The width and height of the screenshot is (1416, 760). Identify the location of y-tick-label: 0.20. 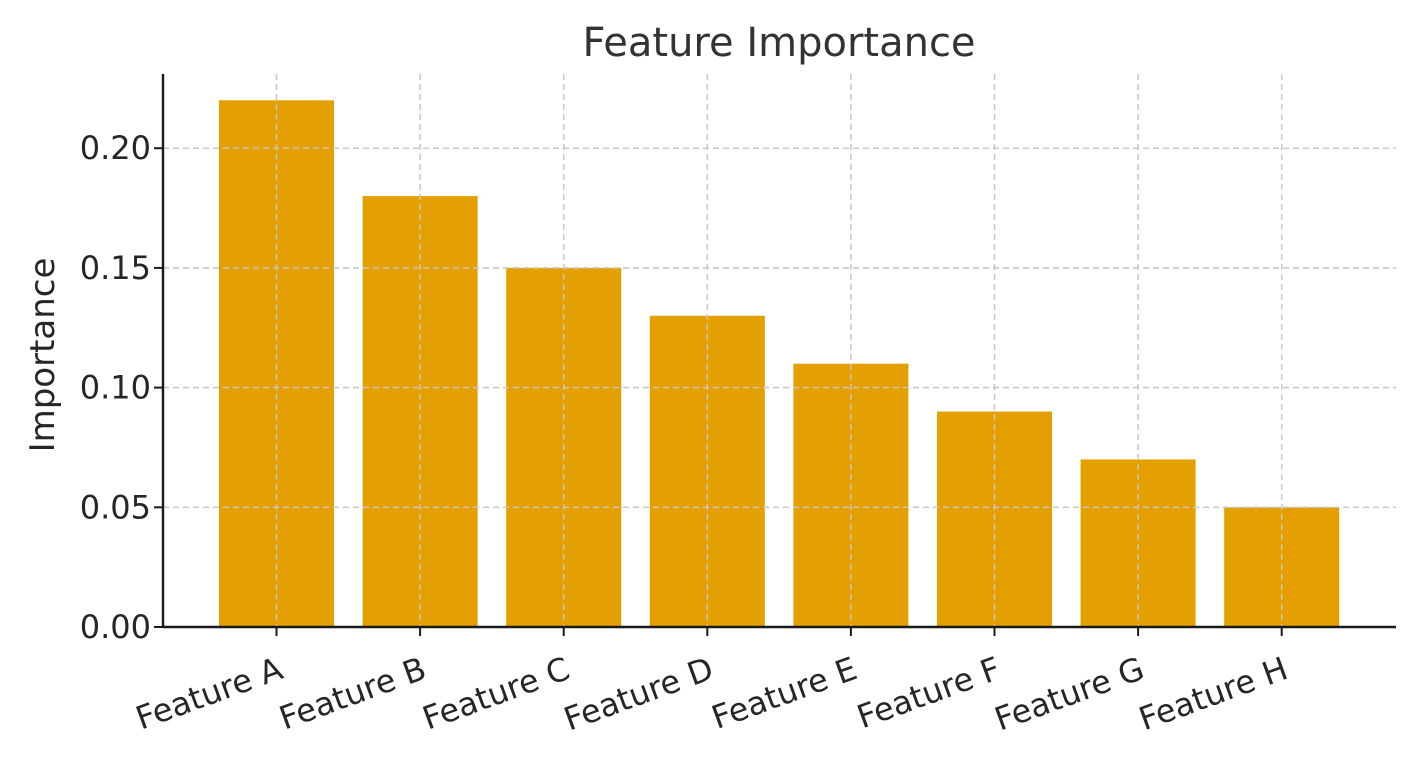
(115, 148).